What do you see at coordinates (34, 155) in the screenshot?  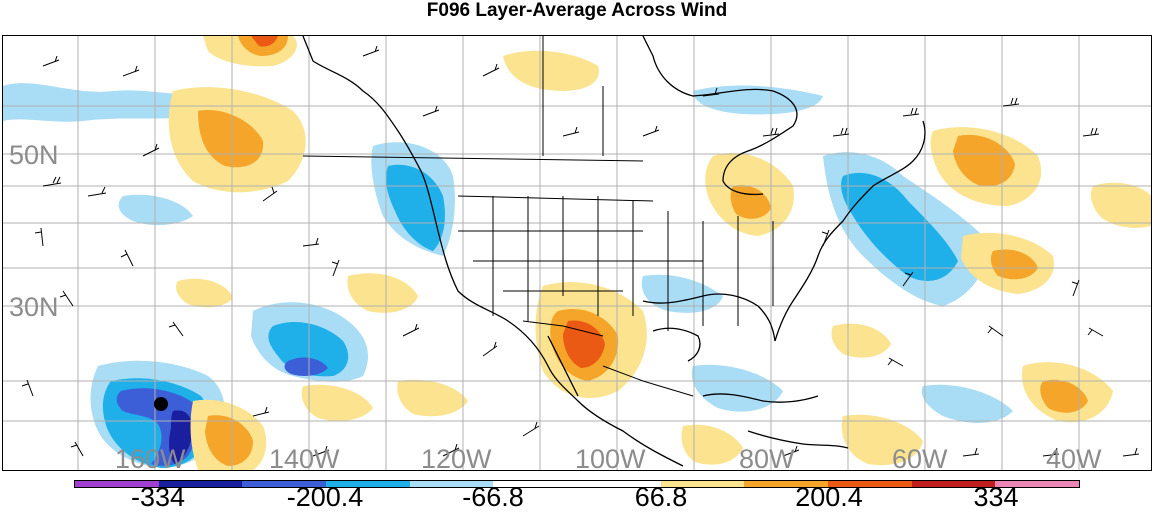 I see `lat-label-50n: 50N` at bounding box center [34, 155].